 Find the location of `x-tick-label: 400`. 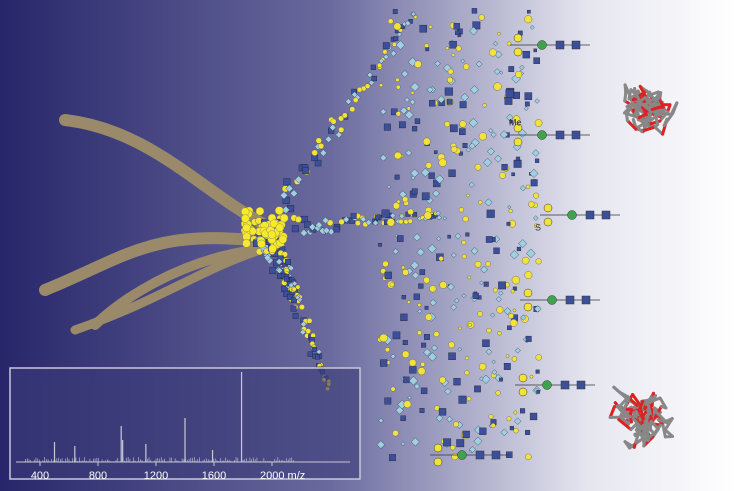

x-tick-label: 400 is located at coordinates (40, 476).